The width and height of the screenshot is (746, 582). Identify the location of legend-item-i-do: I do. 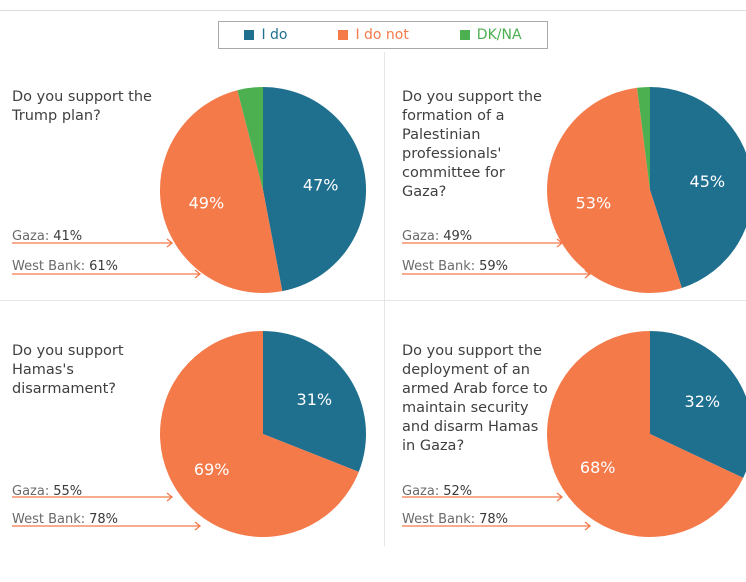
(266, 35).